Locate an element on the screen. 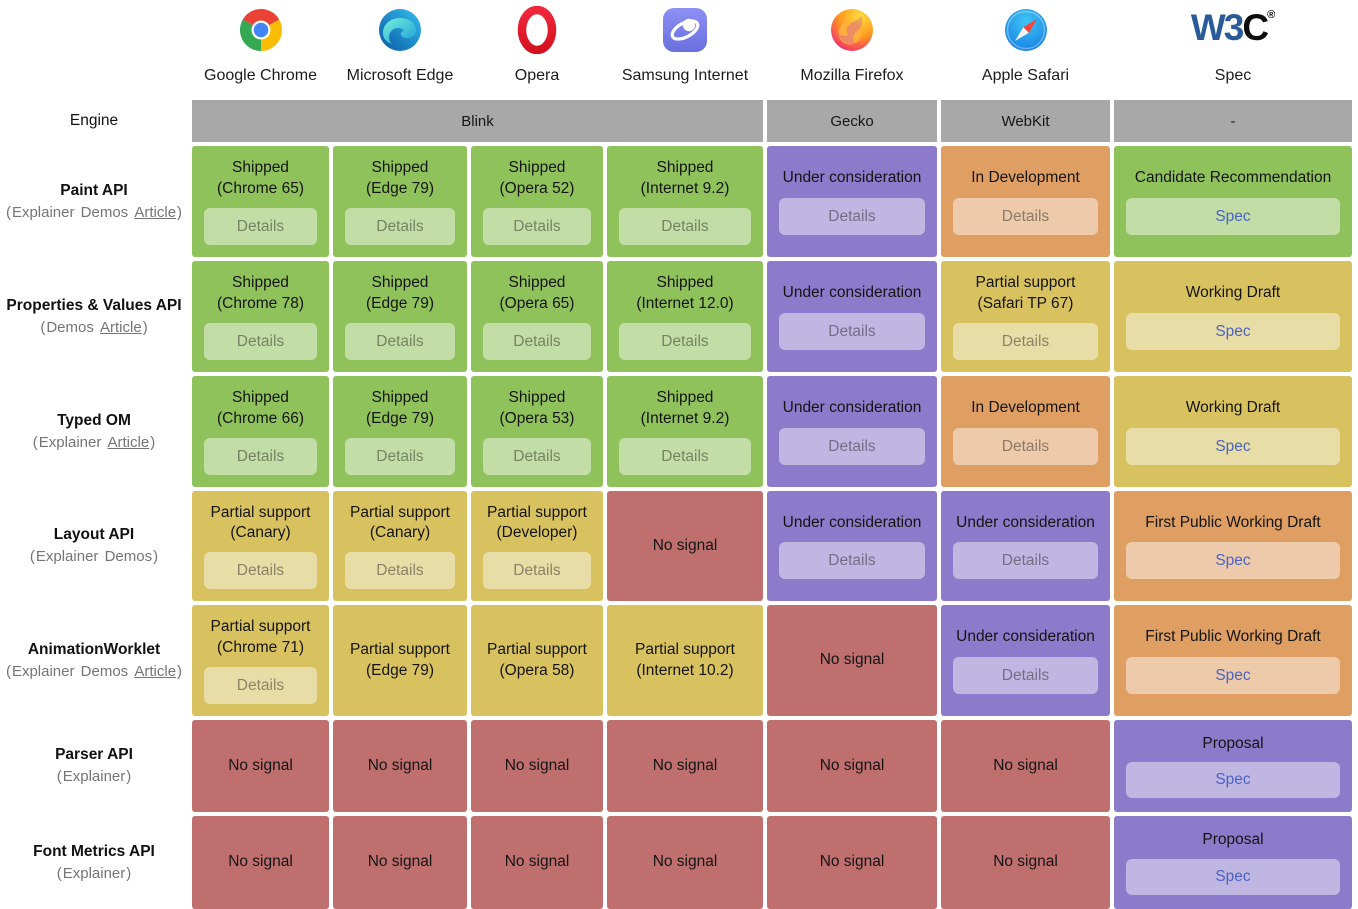 The width and height of the screenshot is (1358, 909). api-title: AnimationWorklet is located at coordinates (94, 649).